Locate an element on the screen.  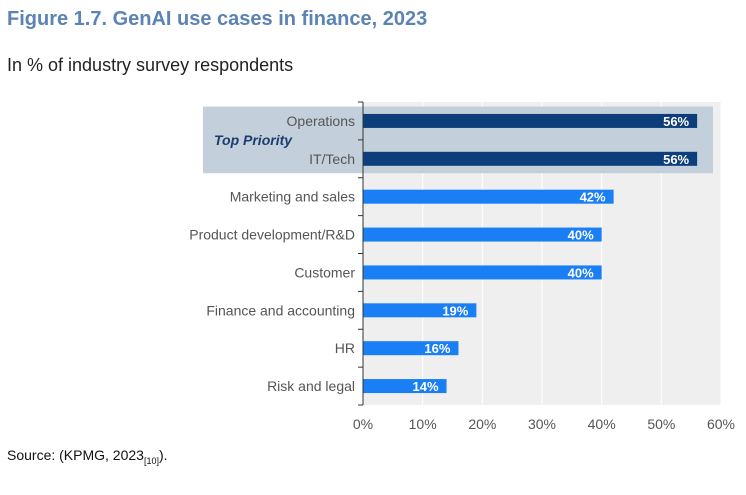
category-label: Customer is located at coordinates (324, 272).